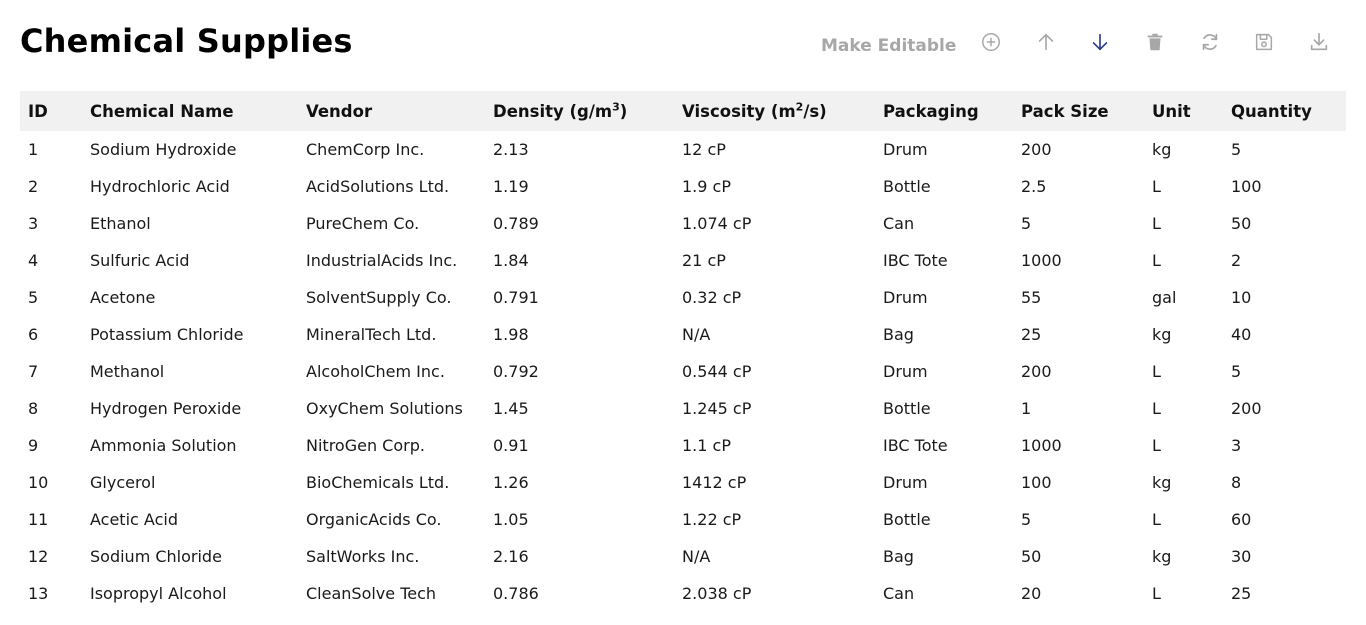 The height and width of the screenshot is (625, 1366). I want to click on cell-id: 13, so click(38, 593).